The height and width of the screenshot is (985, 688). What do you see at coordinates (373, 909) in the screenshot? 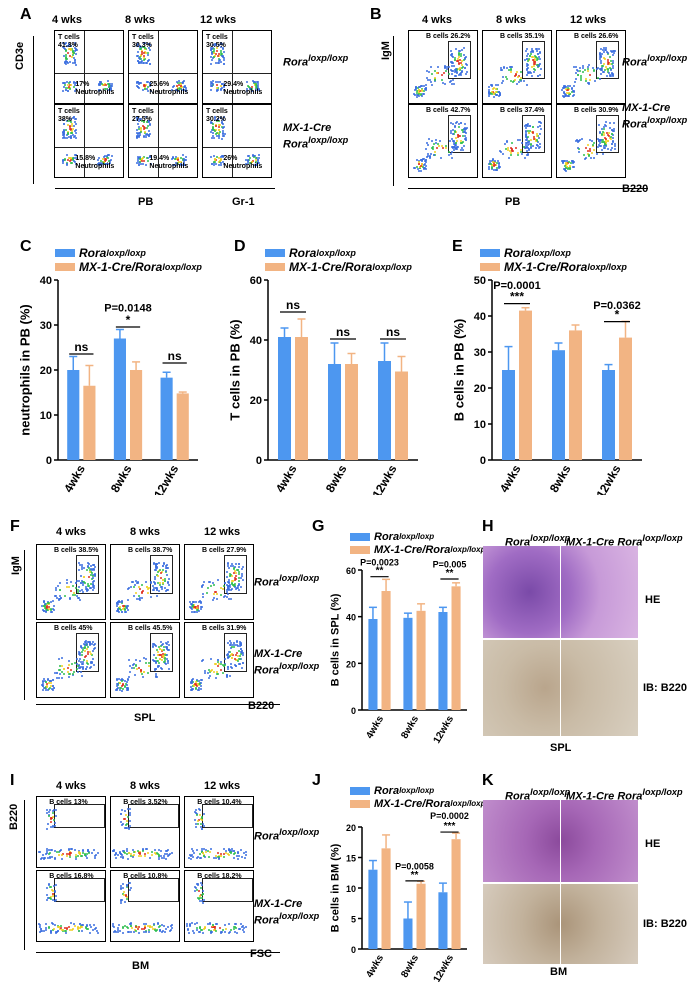
I see `bar-control` at bounding box center [373, 909].